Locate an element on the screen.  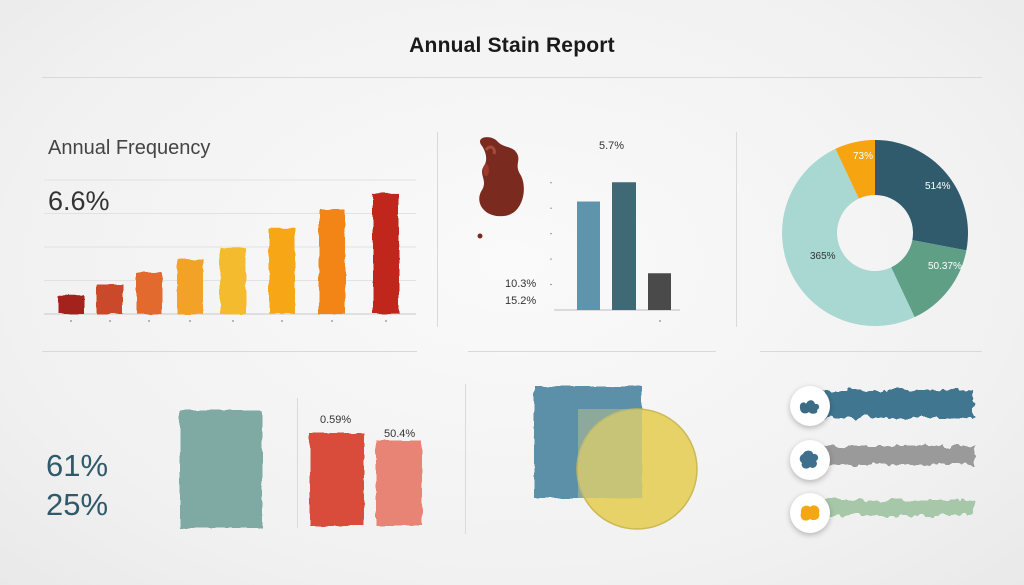
middle-bar-chart is located at coordinates (615, 252).